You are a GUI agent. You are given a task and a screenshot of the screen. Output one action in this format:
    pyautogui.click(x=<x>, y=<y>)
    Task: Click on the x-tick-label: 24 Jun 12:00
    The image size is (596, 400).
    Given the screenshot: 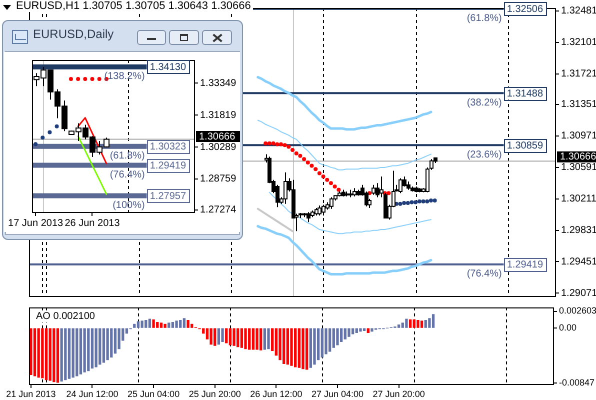 What is the action you would take?
    pyautogui.click(x=92, y=393)
    